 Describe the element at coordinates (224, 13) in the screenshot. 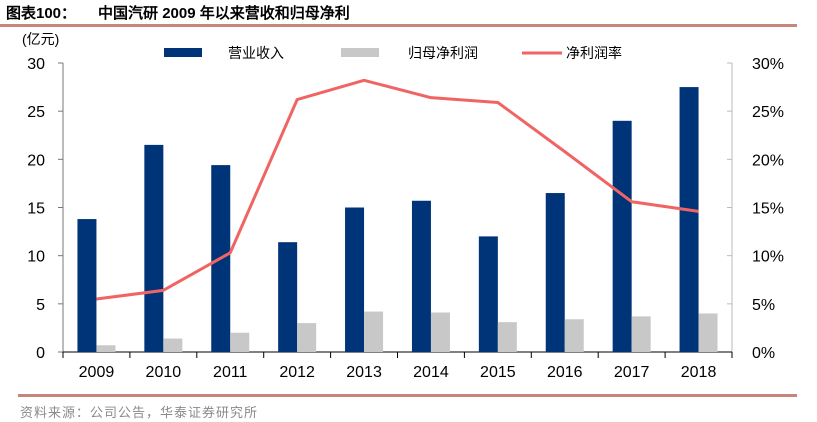

I see `figure-title-text: 中国汽研 2009 年以来营收和归母净利` at that location.